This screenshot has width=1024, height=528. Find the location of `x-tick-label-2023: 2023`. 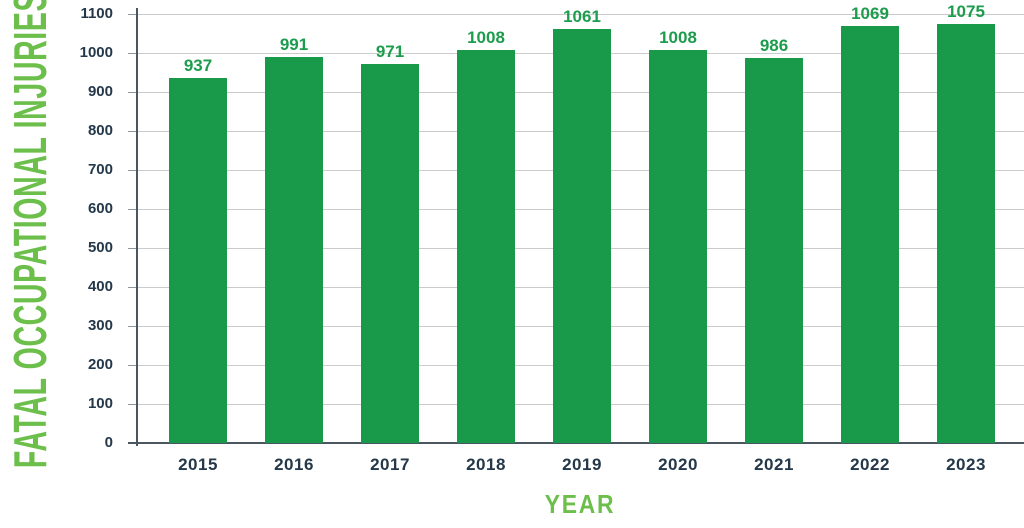

x-tick-label-2023: 2023 is located at coordinates (966, 464).